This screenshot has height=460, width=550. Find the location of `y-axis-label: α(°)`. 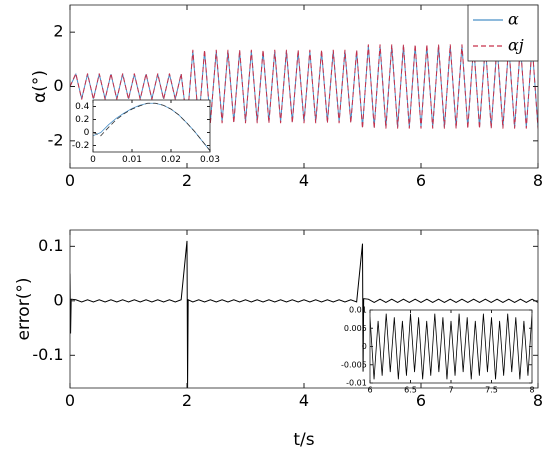

y-axis-label: α(°) is located at coordinates (40, 86).